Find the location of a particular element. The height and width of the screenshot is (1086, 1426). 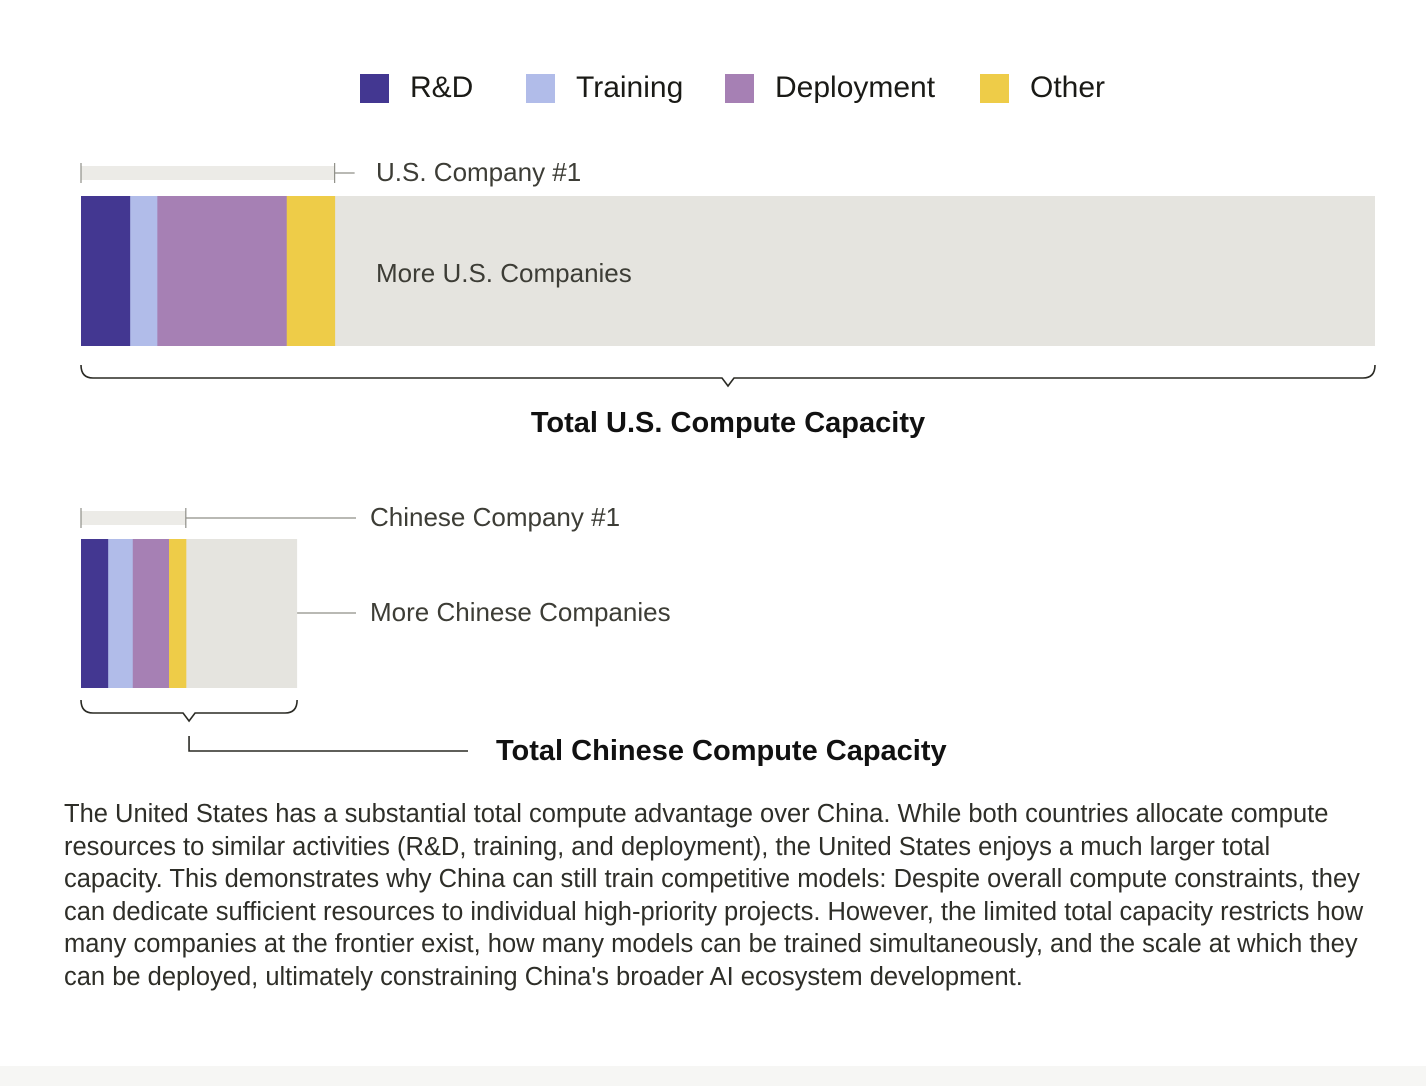

cn-segment-other is located at coordinates (177, 613).